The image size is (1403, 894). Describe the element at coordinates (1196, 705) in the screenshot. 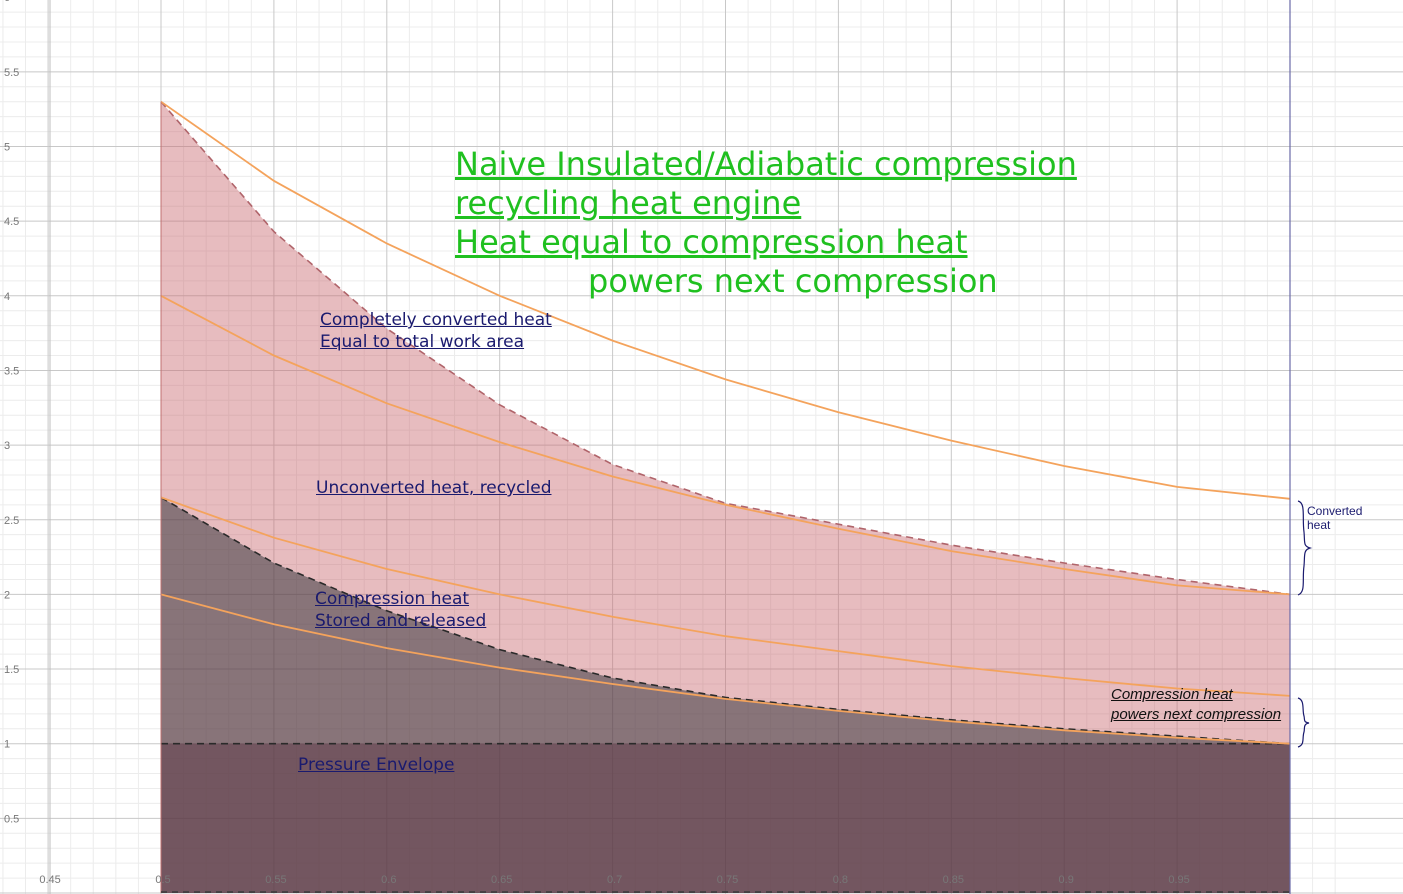

I see `annotation-next-compression: Compression heat powers next compression` at that location.